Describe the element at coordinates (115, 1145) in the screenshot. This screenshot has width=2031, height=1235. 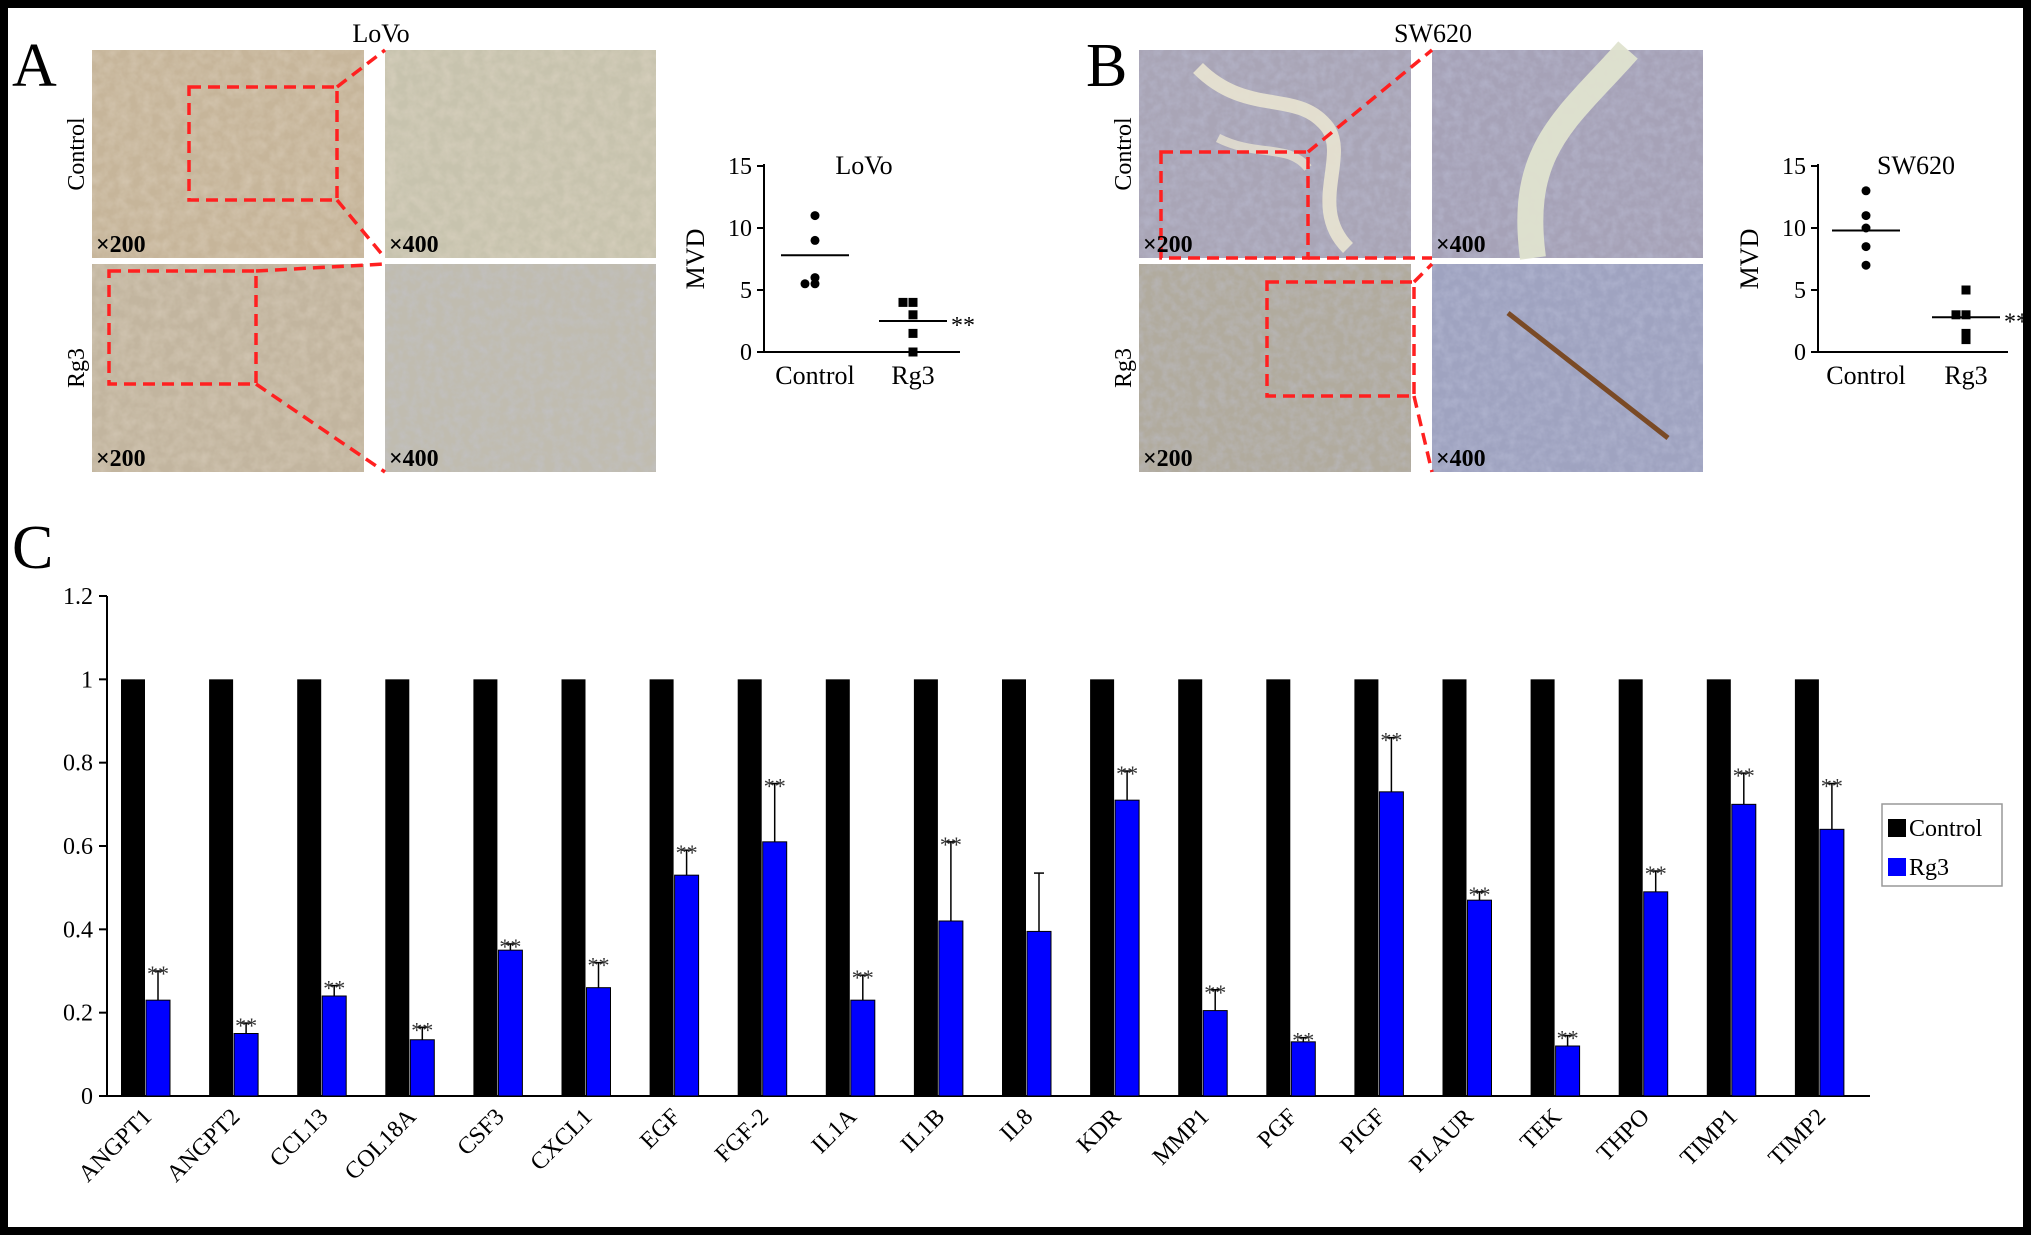
I see `x-tick-label: ANGPT1` at that location.